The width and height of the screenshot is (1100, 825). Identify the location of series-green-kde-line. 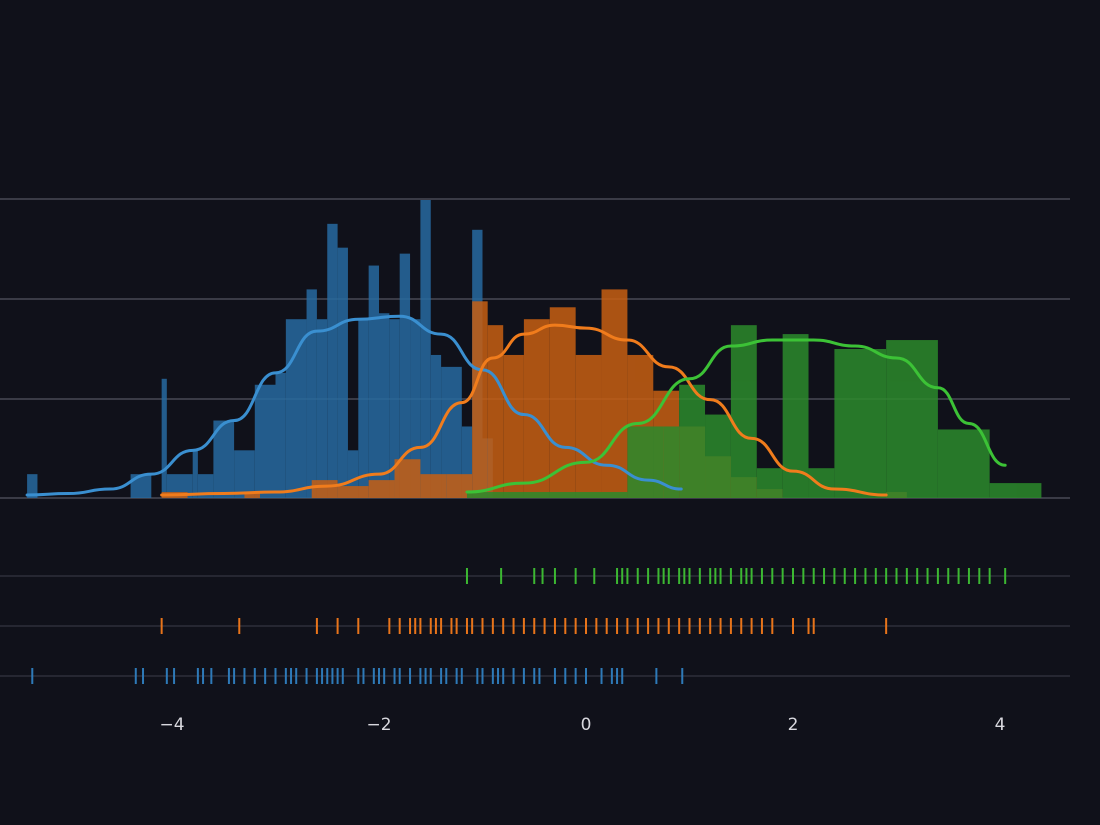
(736, 416).